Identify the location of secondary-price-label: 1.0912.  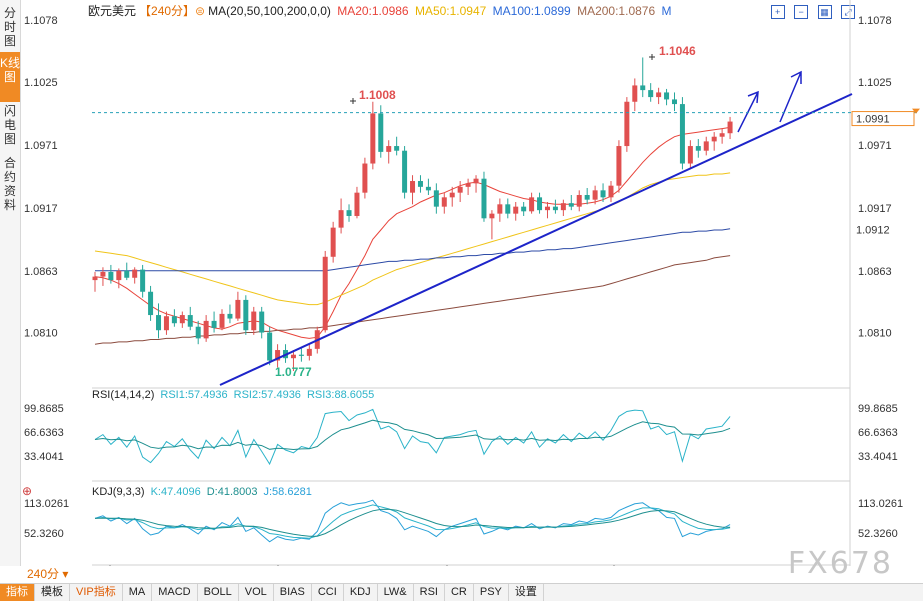
(873, 231).